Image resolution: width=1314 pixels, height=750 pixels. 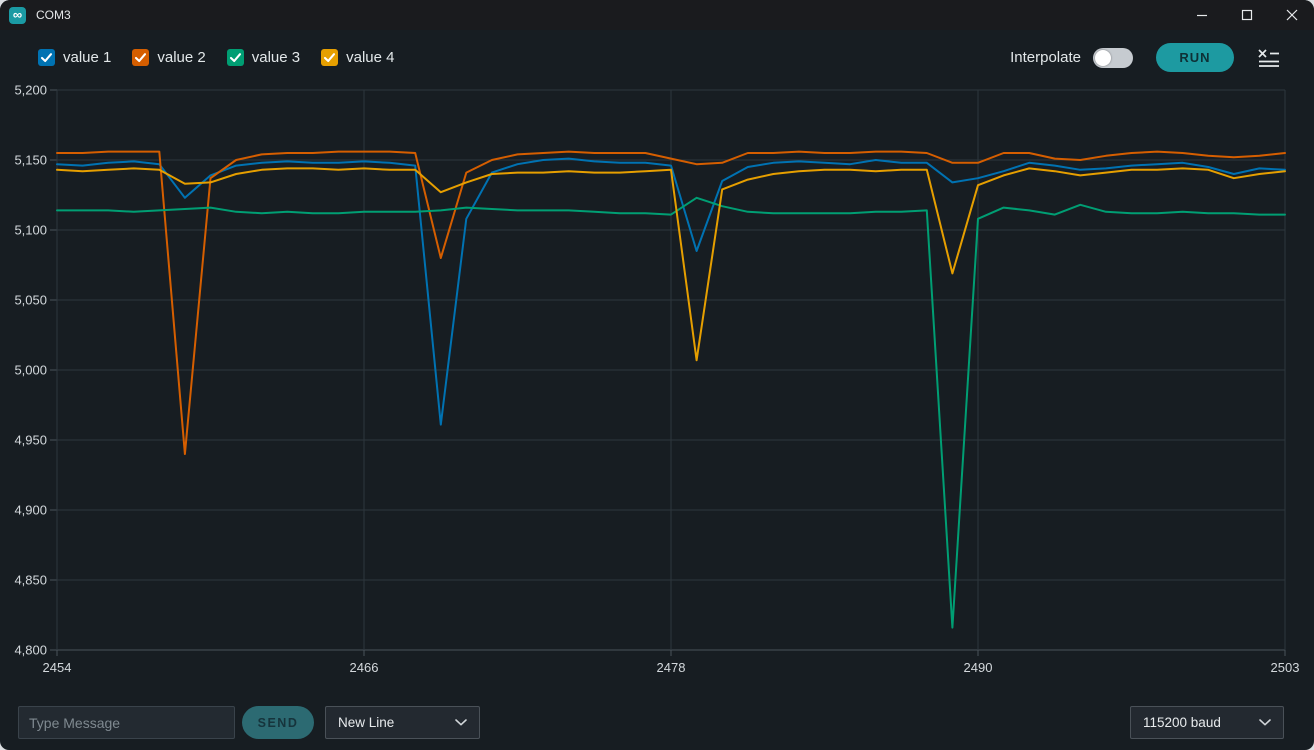 What do you see at coordinates (278, 722) in the screenshot?
I see `send-button: SEND` at bounding box center [278, 722].